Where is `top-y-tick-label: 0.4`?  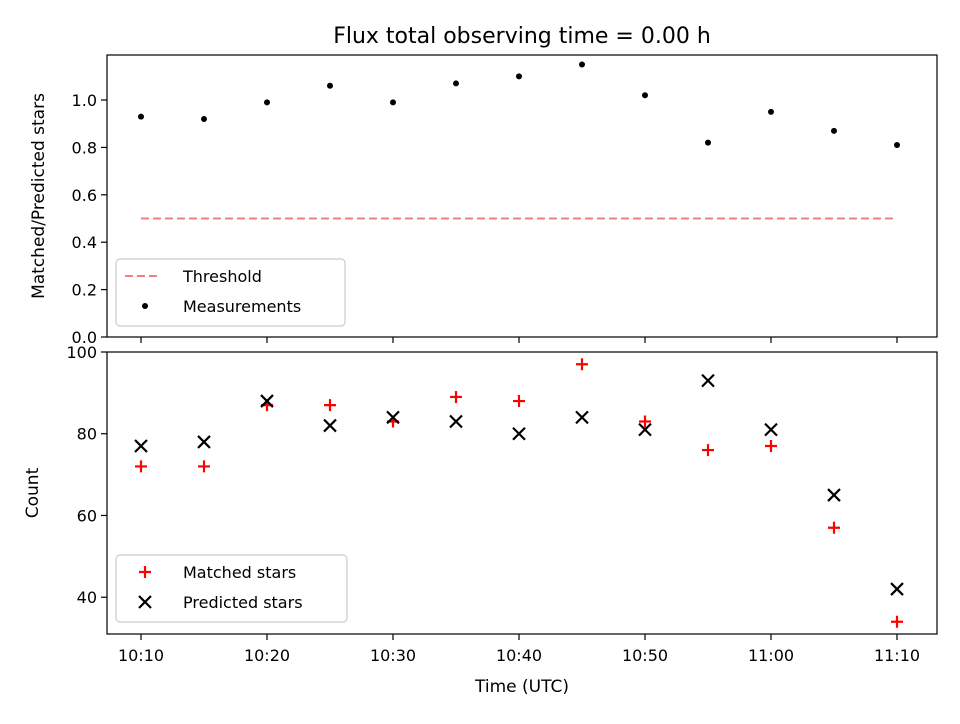
top-y-tick-label: 0.4 is located at coordinates (84, 242).